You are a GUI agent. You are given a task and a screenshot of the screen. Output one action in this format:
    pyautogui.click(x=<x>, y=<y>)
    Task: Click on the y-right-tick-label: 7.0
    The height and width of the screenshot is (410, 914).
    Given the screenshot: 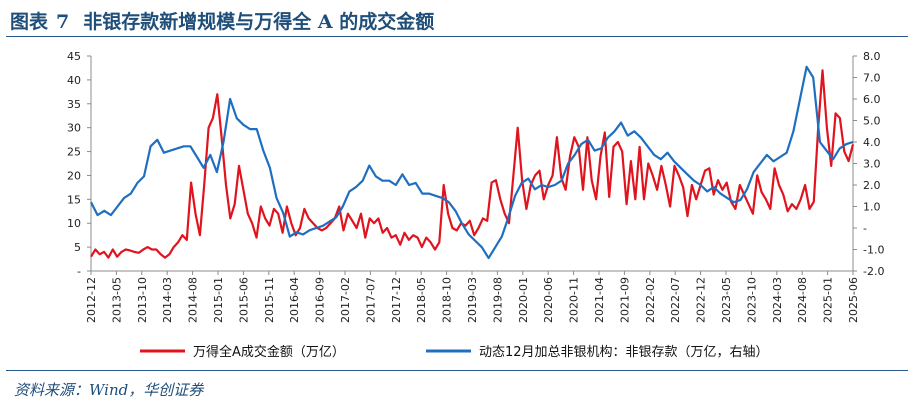 What is the action you would take?
    pyautogui.click(x=872, y=78)
    